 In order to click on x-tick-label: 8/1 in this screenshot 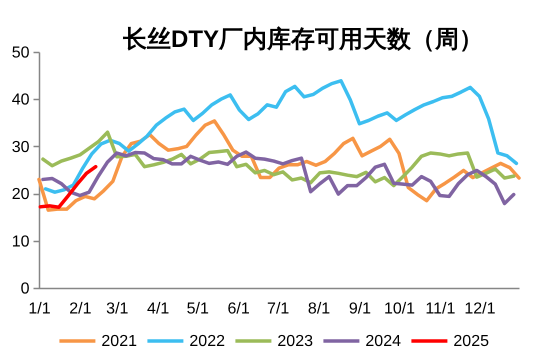, I will do `click(319, 309)`.